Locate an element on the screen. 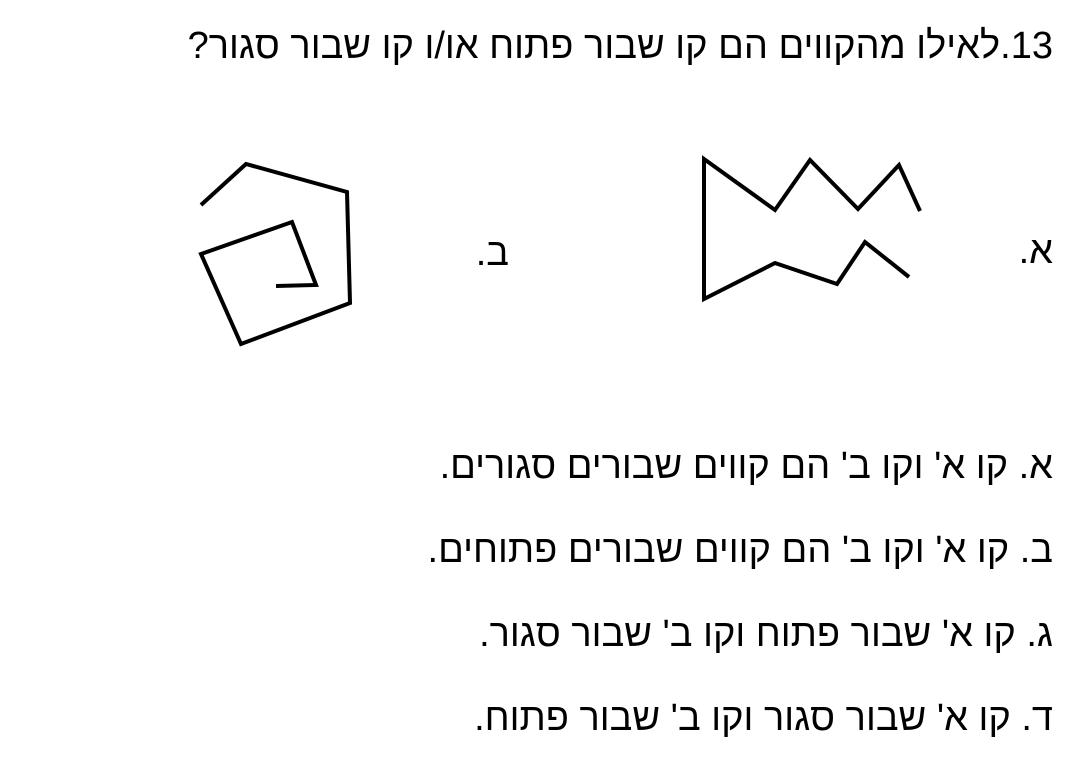 This screenshot has height=772, width=1075. answer-option-b: ב. קו א' וקו ב' הם קווים שבורים פתוחים. is located at coordinates (740, 550).